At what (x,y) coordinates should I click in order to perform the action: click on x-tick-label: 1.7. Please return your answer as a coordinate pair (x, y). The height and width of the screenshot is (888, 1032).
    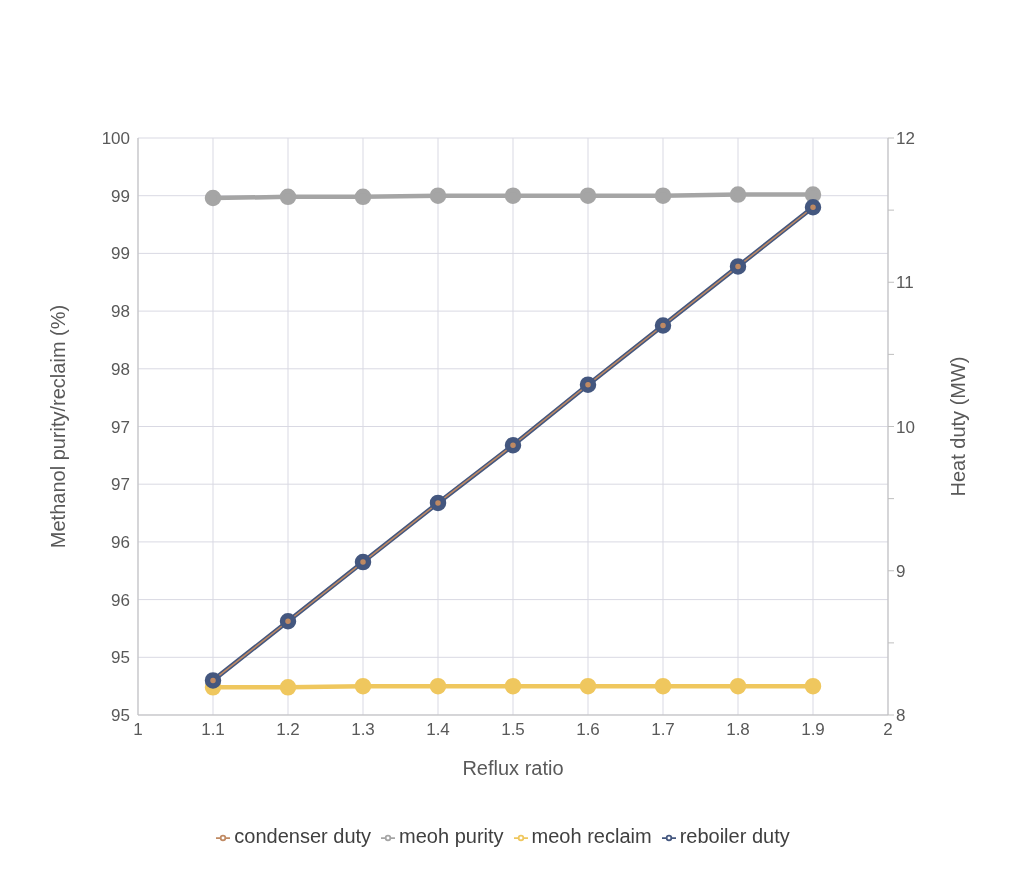
    Looking at the image, I should click on (663, 730).